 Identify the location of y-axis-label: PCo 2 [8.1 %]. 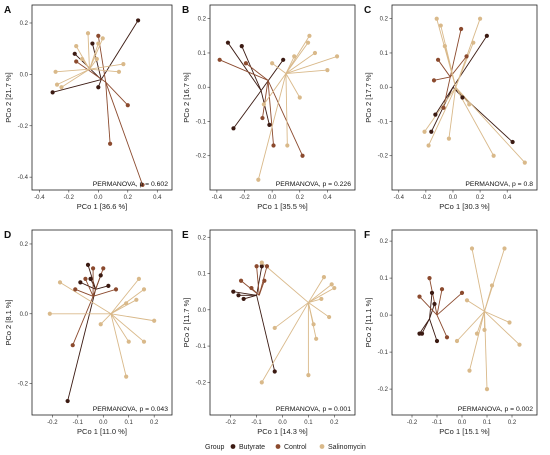
(8, 322).